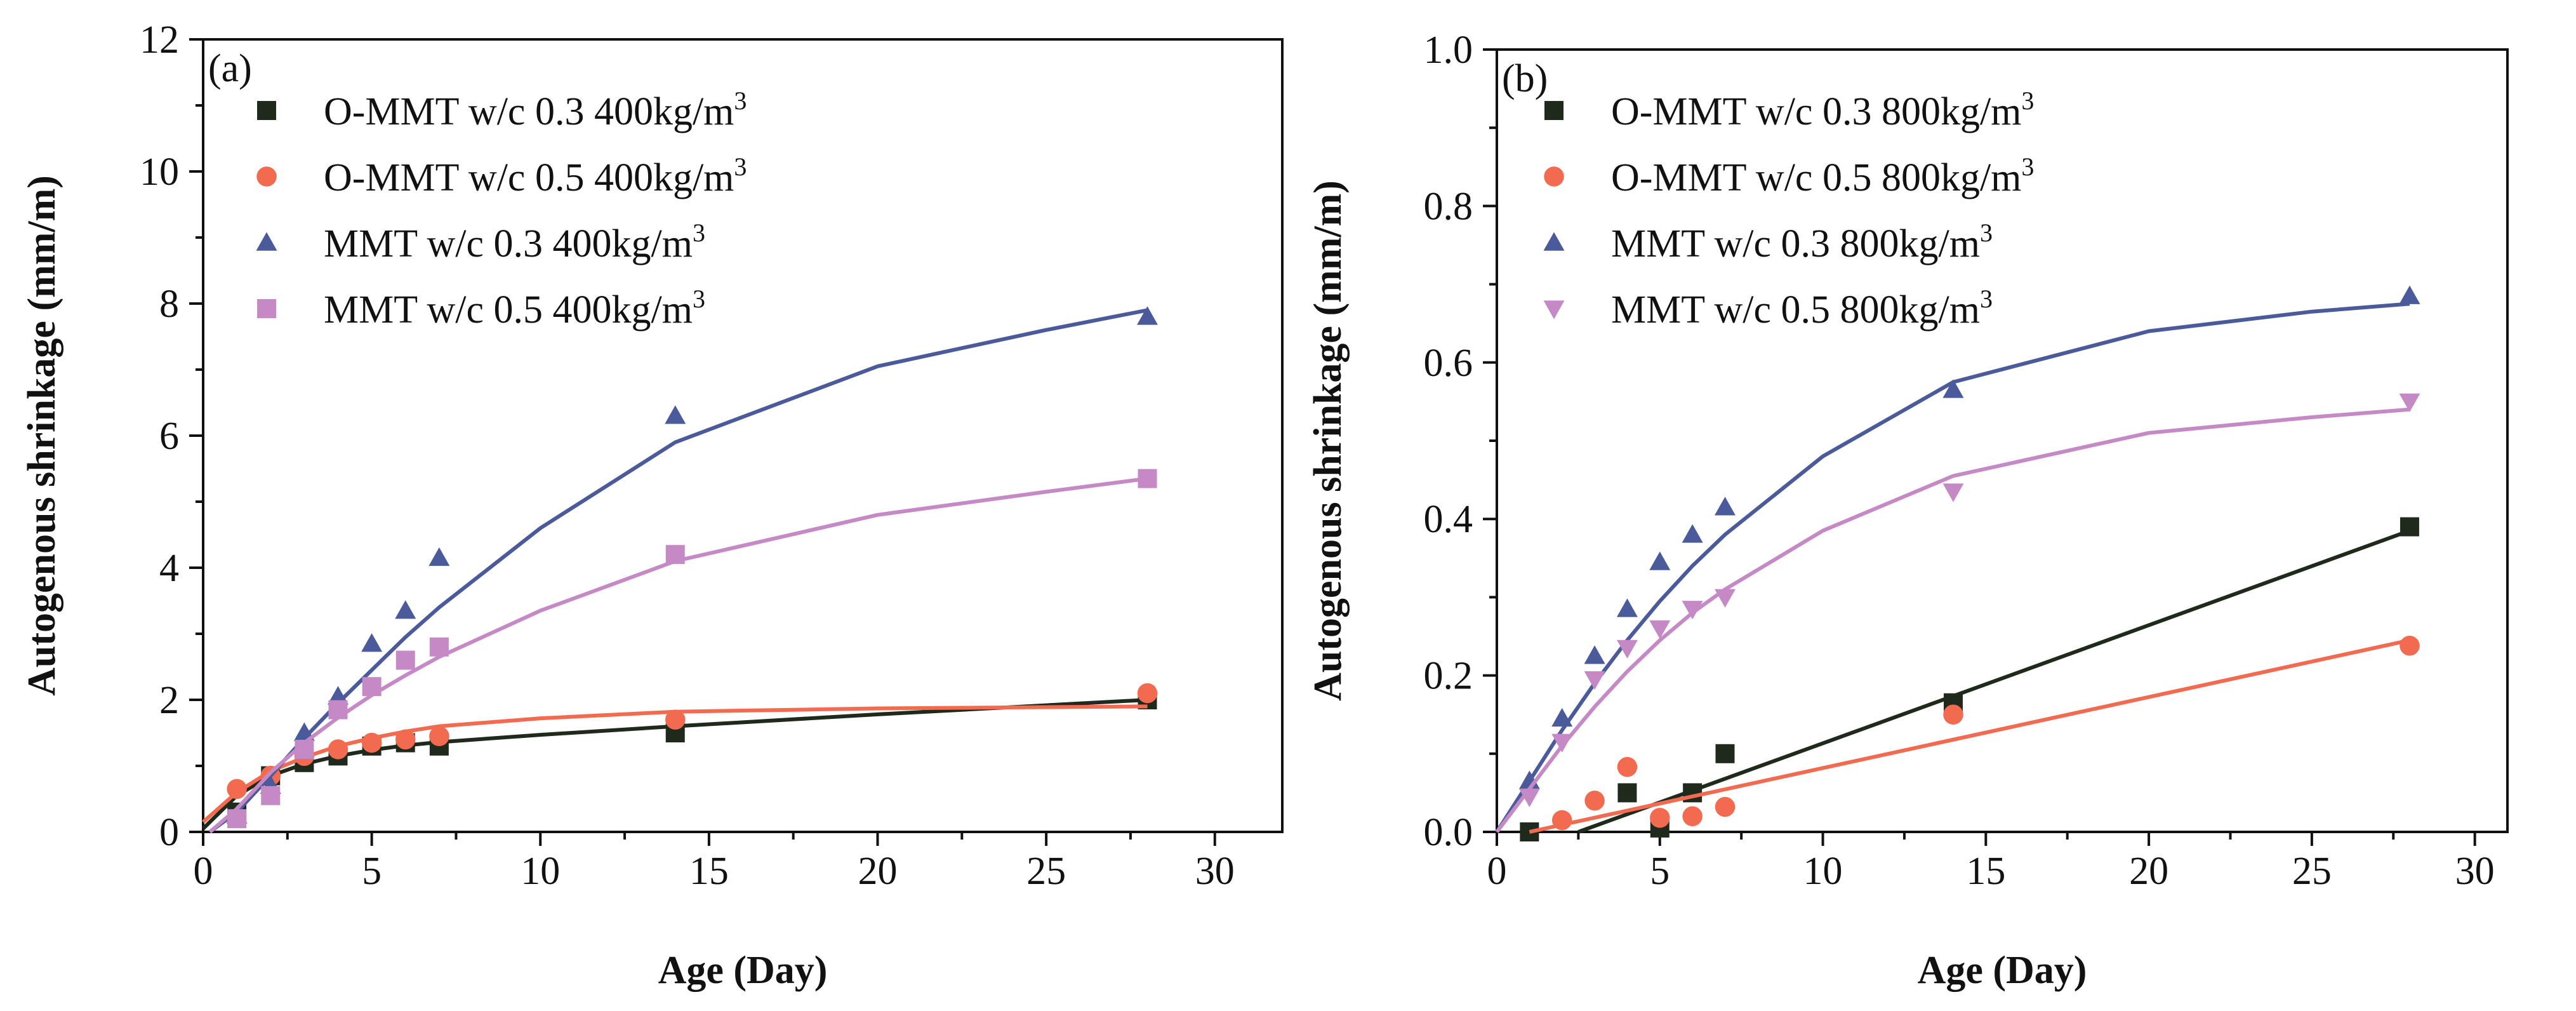  What do you see at coordinates (230, 68) in the screenshot?
I see `panel-label: (a)` at bounding box center [230, 68].